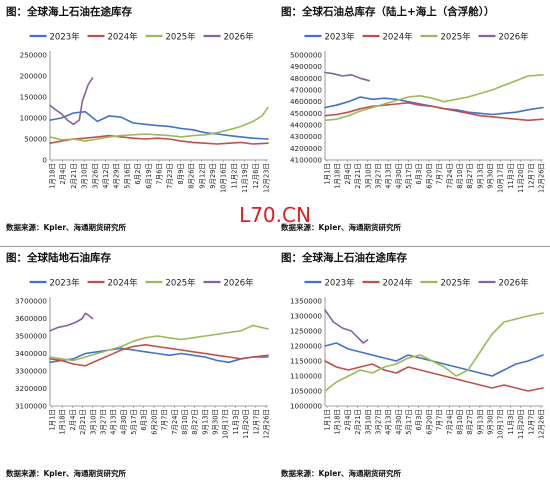 The image size is (550, 491). Describe the element at coordinates (31, 353) in the screenshot. I see `y-tick-label: 3400000` at that location.